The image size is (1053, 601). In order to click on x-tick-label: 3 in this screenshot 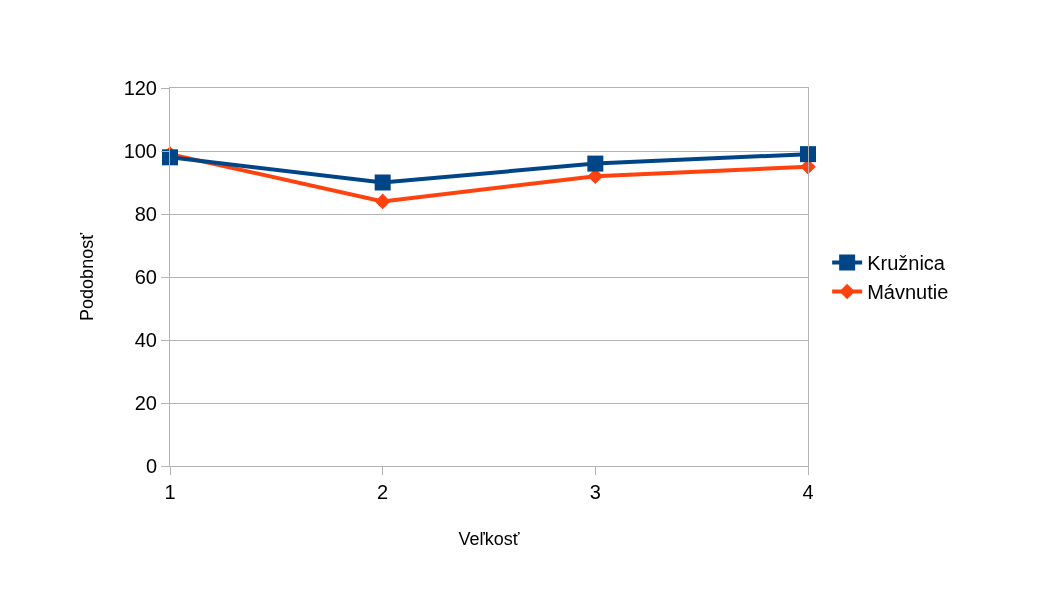, I will do `click(595, 492)`.